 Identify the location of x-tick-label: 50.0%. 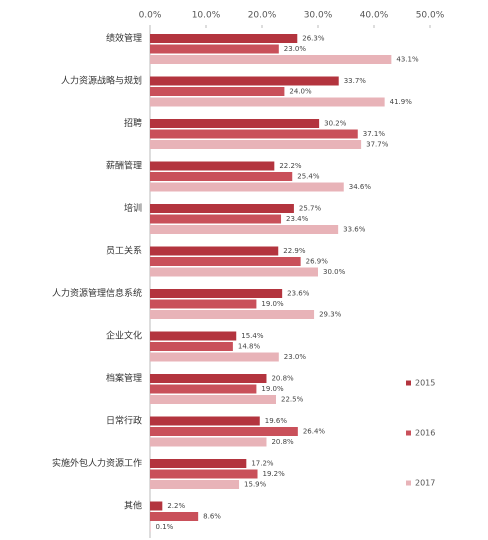
(430, 16).